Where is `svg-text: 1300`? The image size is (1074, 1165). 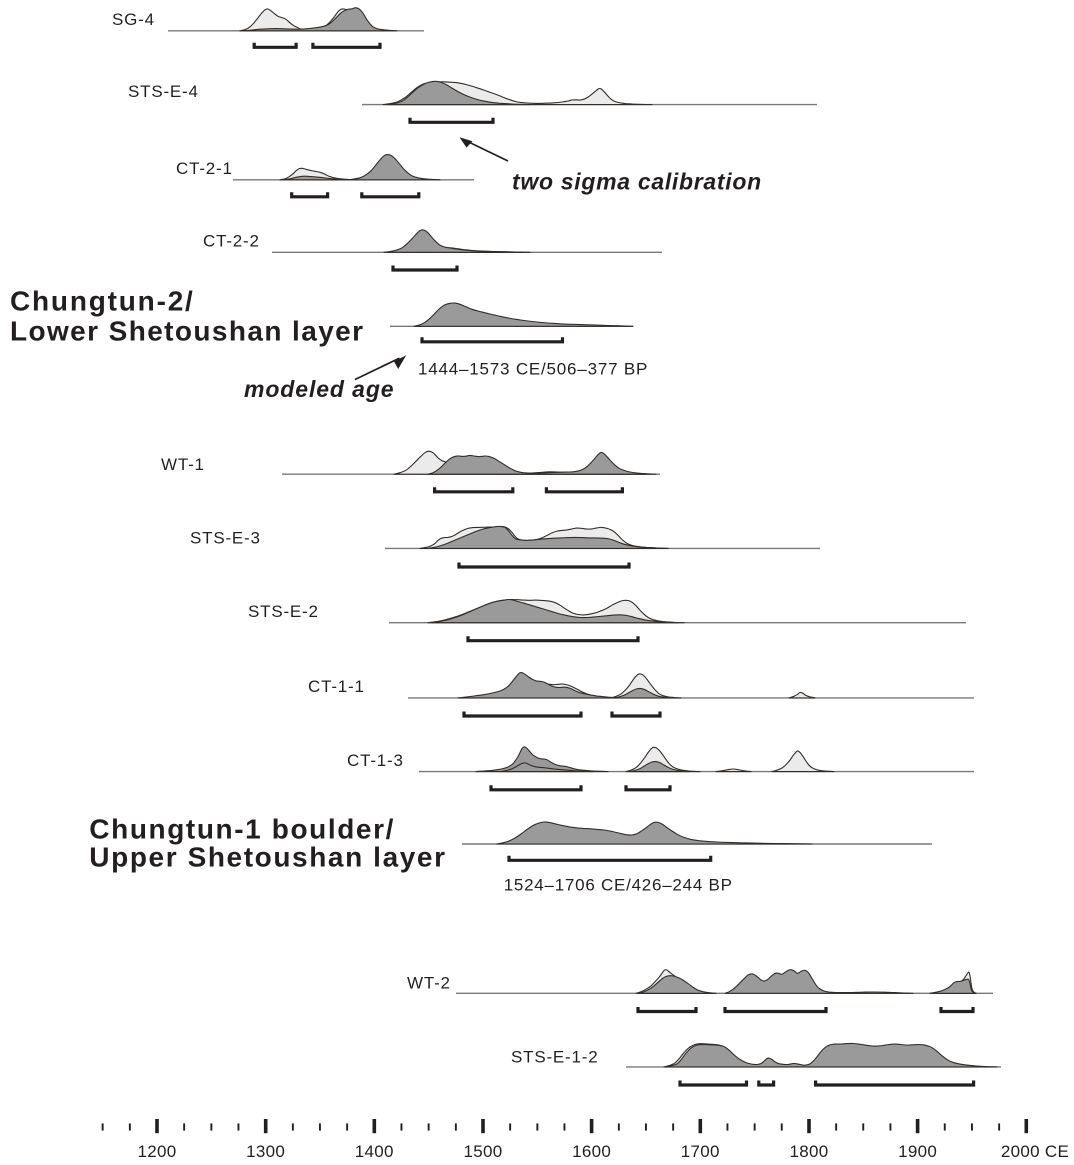 svg-text: 1300 is located at coordinates (265, 1151).